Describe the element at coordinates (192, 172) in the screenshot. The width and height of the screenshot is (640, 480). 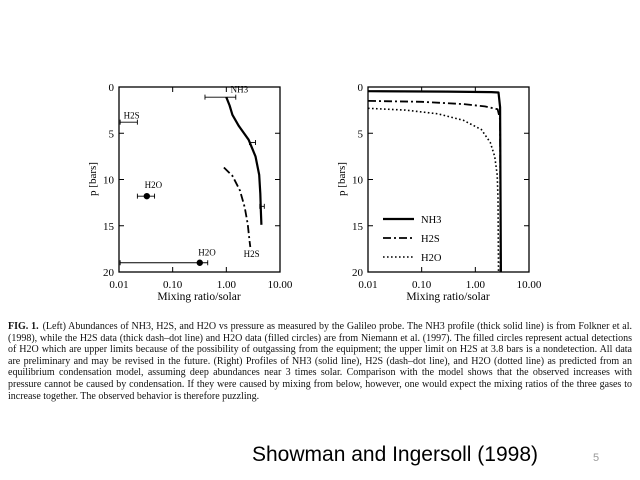
I see `left-annotation-layer: NH3 H2S H2O H2O H2S` at that location.